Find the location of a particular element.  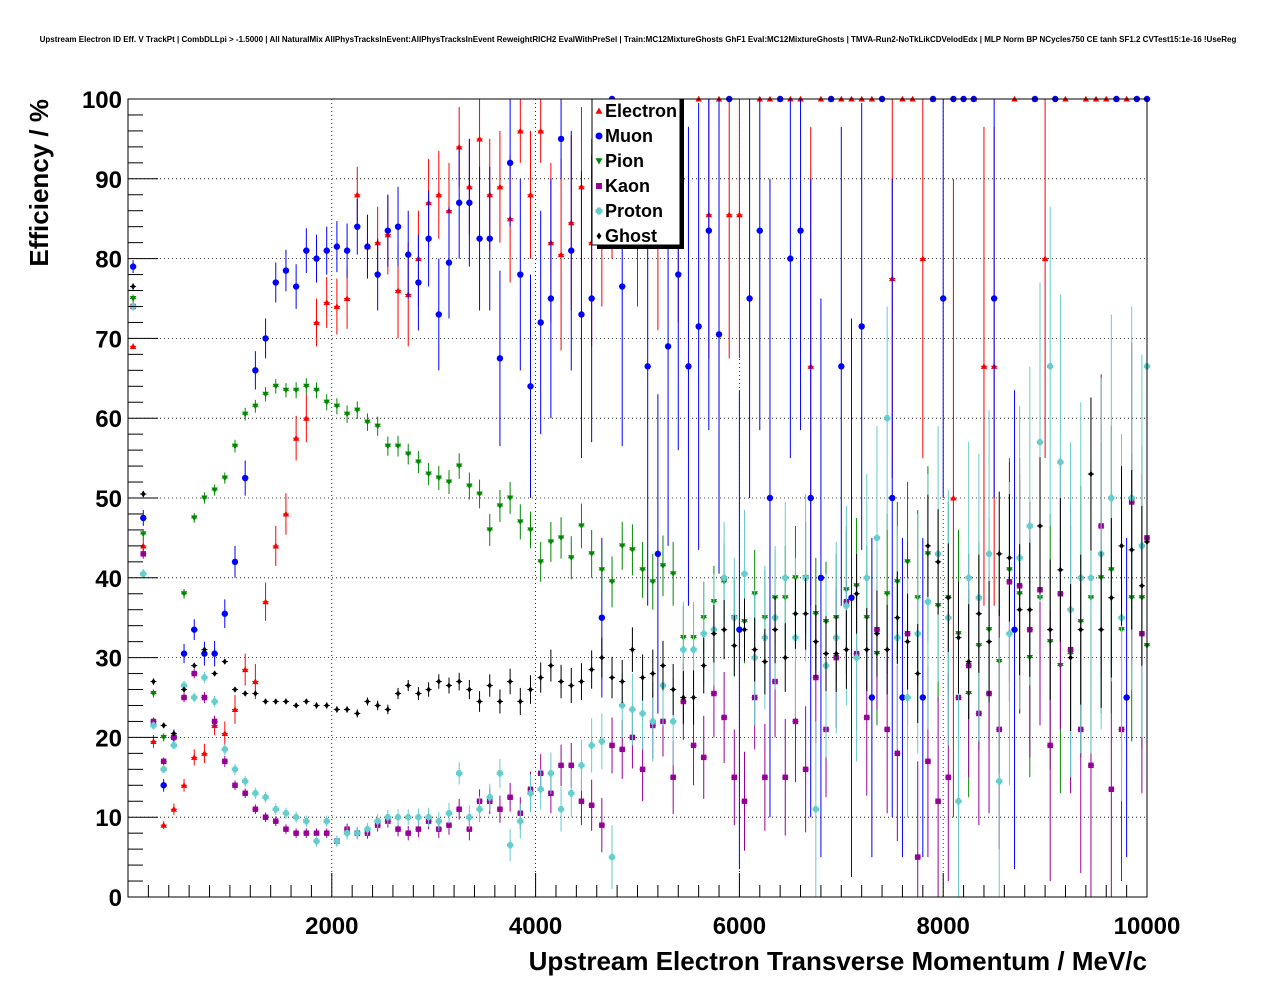

x-tick-label: 6000 is located at coordinates (739, 926).